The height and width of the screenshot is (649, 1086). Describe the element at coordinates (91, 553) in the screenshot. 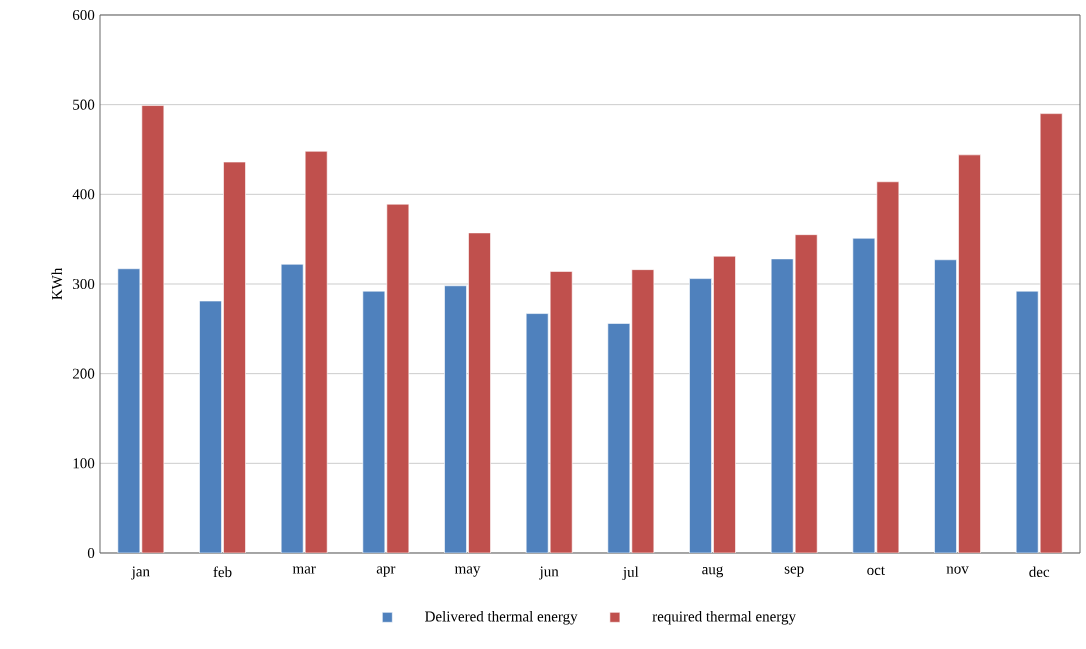

I see `y-tick-label: 0` at that location.